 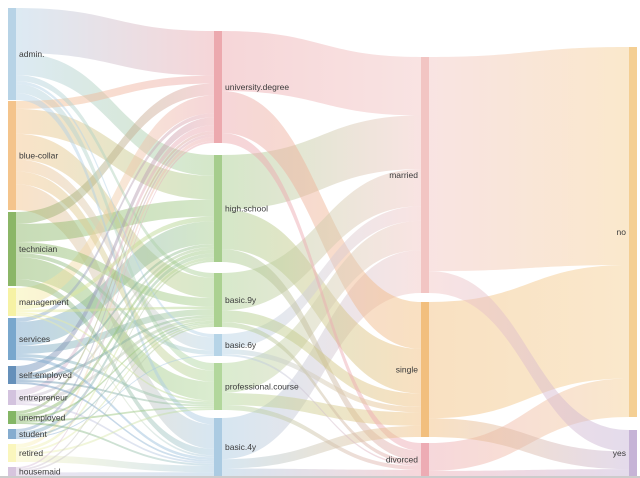 I want to click on sankey-link-high-school-to-married, so click(x=321, y=162).